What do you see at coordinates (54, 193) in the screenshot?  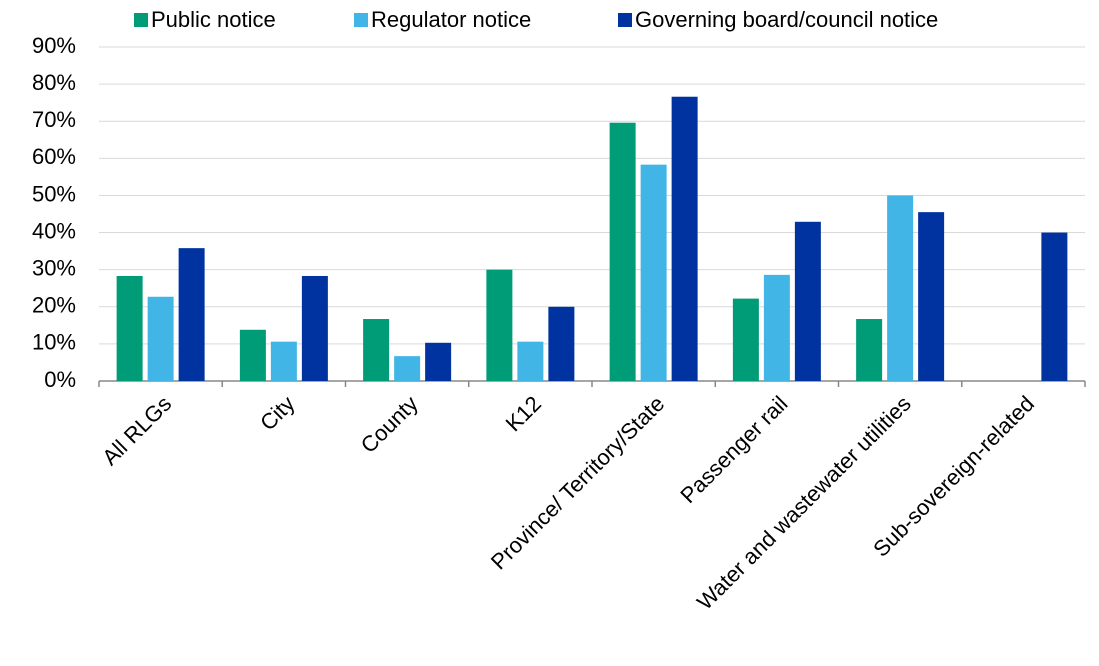 I see `y-tick-label: 50%` at bounding box center [54, 193].